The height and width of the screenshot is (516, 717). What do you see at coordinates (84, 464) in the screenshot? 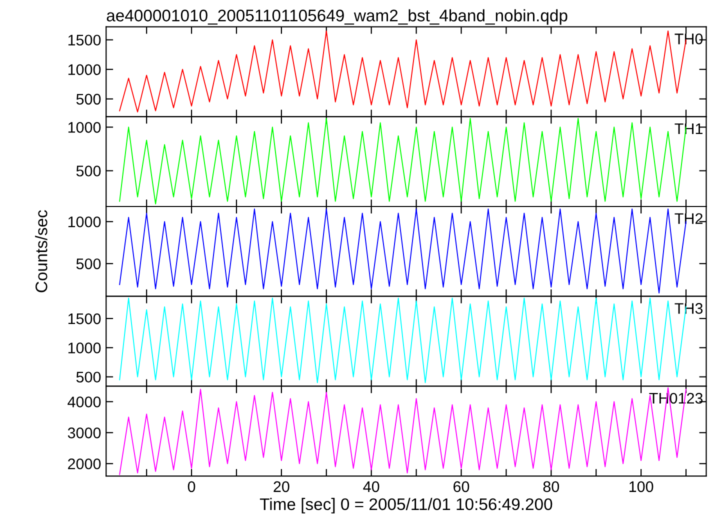
I see `y-tick-label: 2000` at bounding box center [84, 464].